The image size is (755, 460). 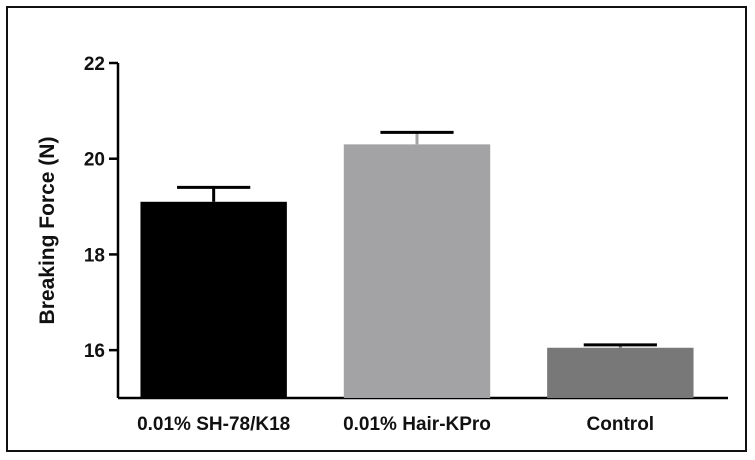 I want to click on y-axis-ticks: 16 18 20 22, so click(x=101, y=208).